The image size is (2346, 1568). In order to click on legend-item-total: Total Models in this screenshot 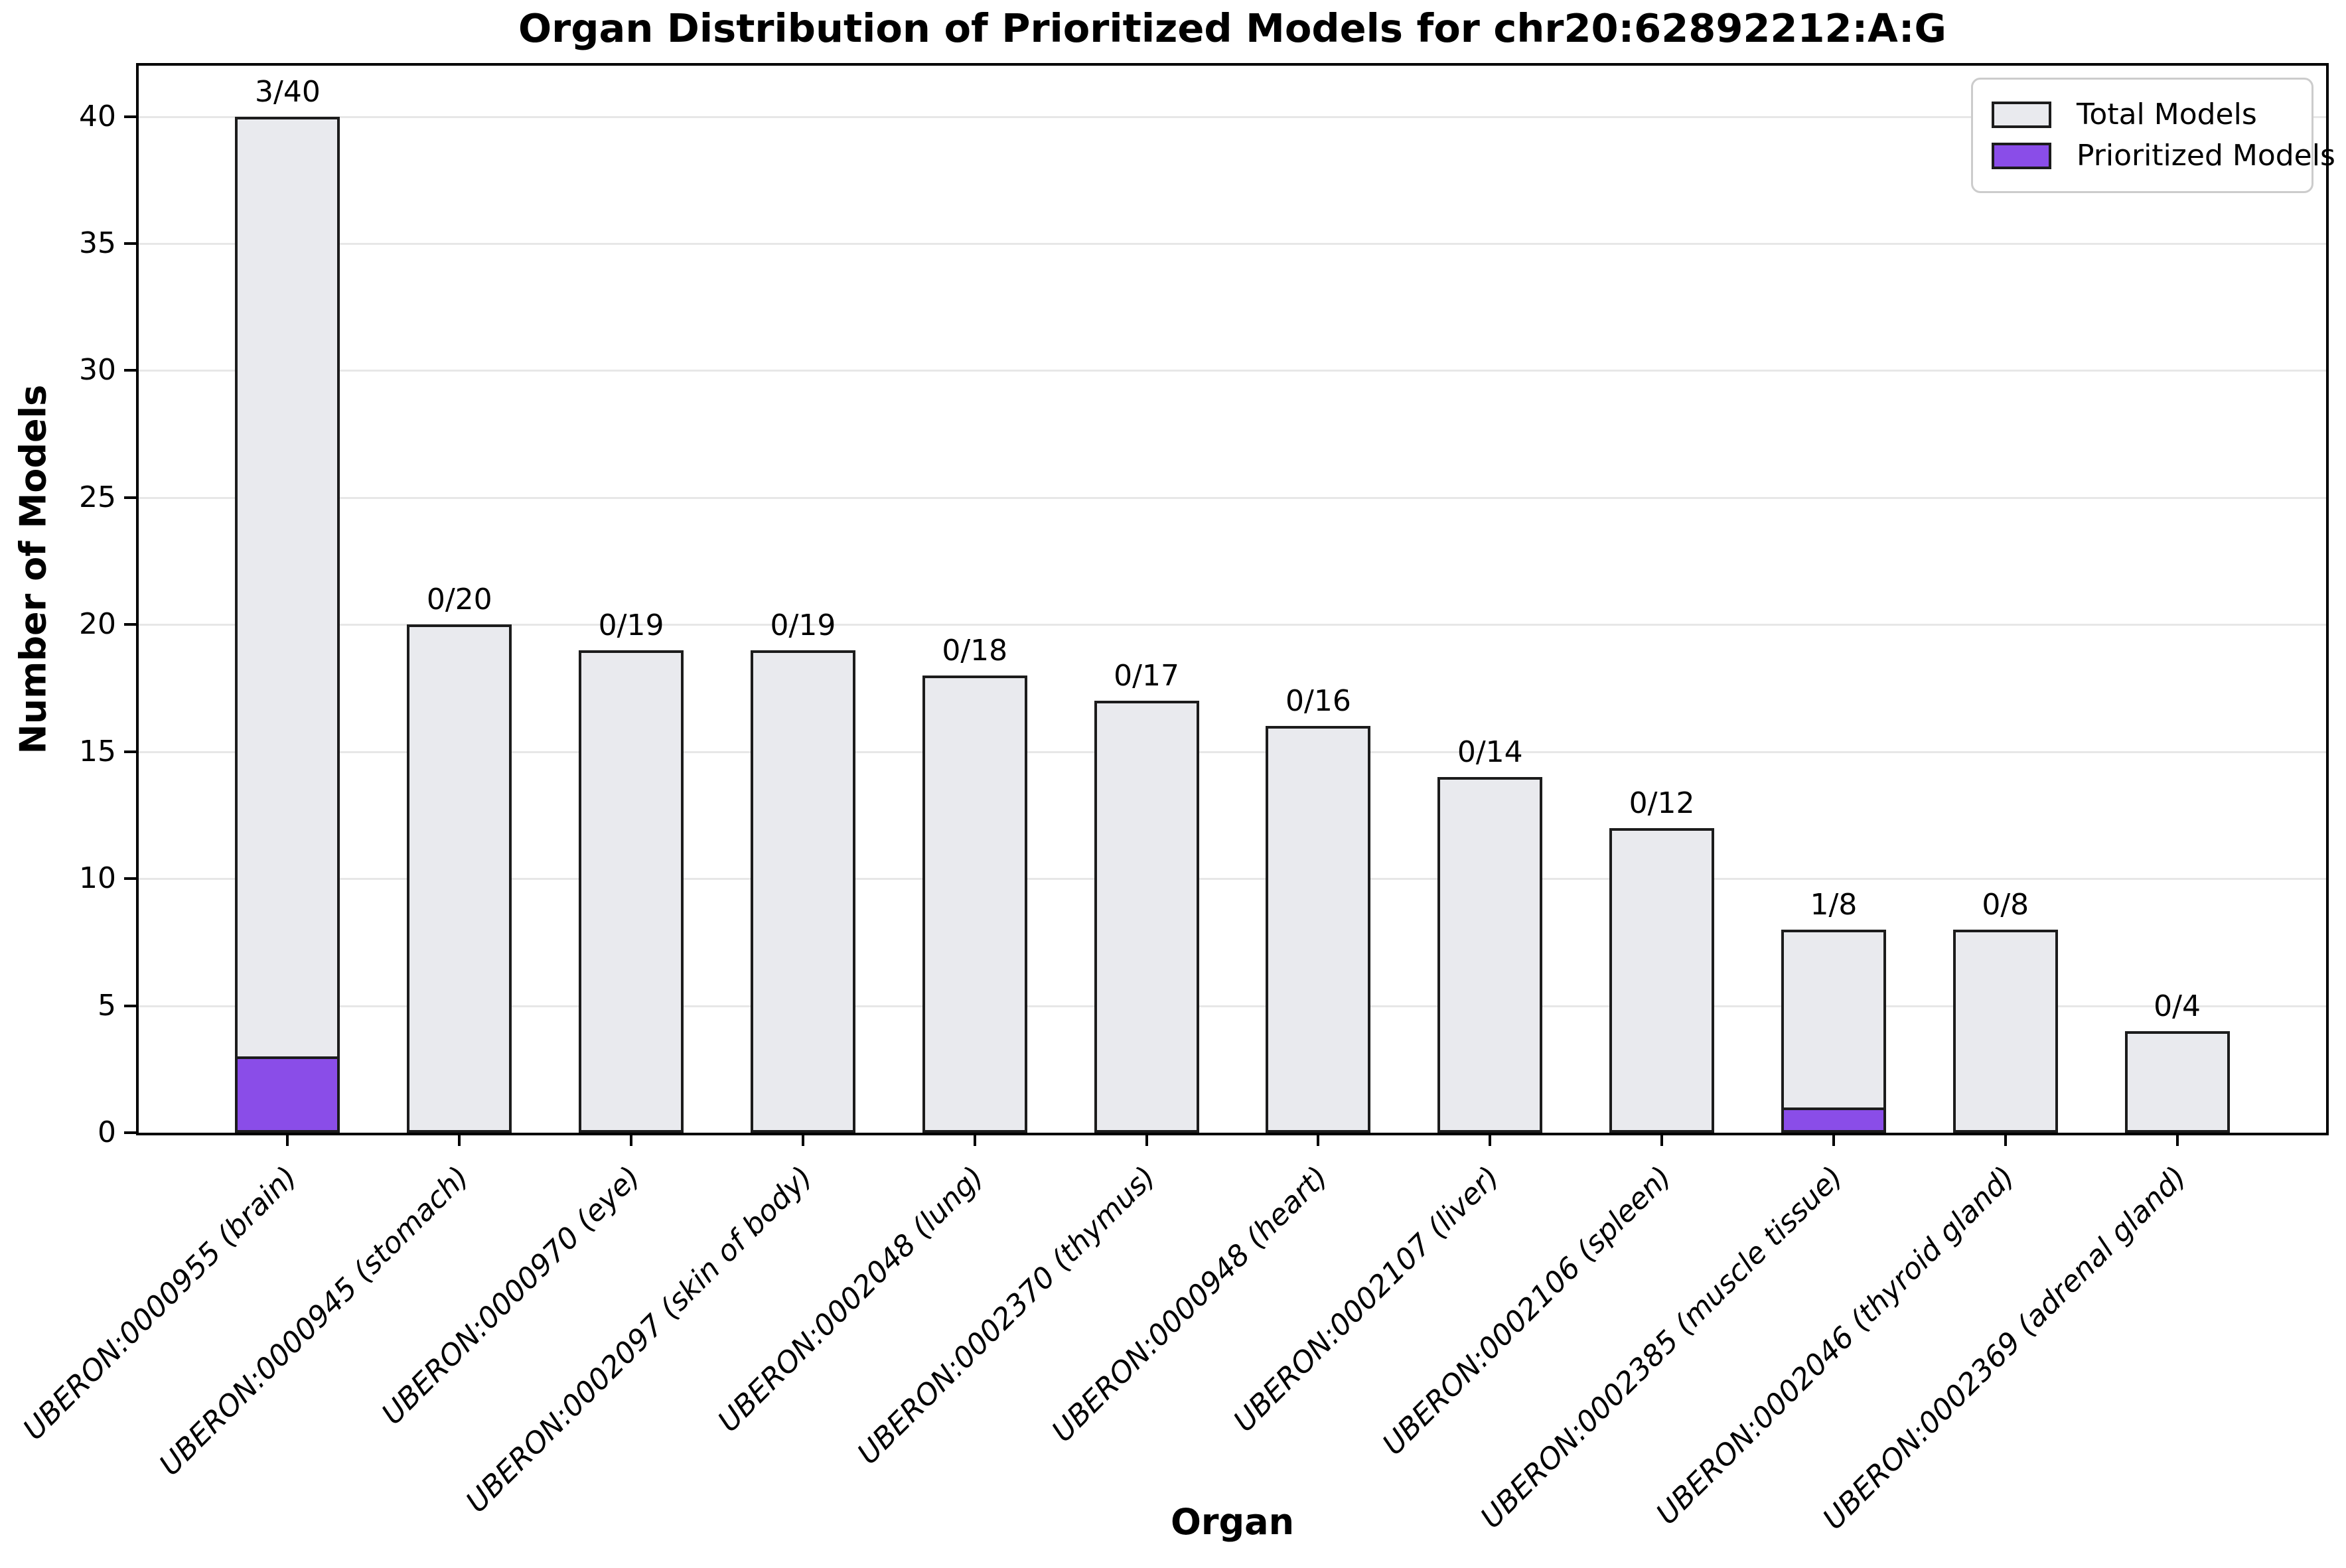, I will do `click(2142, 114)`.